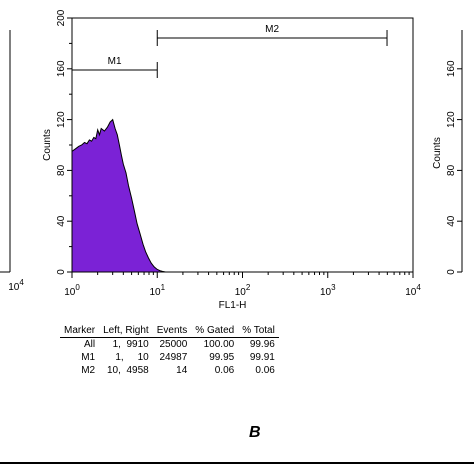 The height and width of the screenshot is (474, 474). Describe the element at coordinates (115, 61) in the screenshot. I see `marker-label: M1` at that location.